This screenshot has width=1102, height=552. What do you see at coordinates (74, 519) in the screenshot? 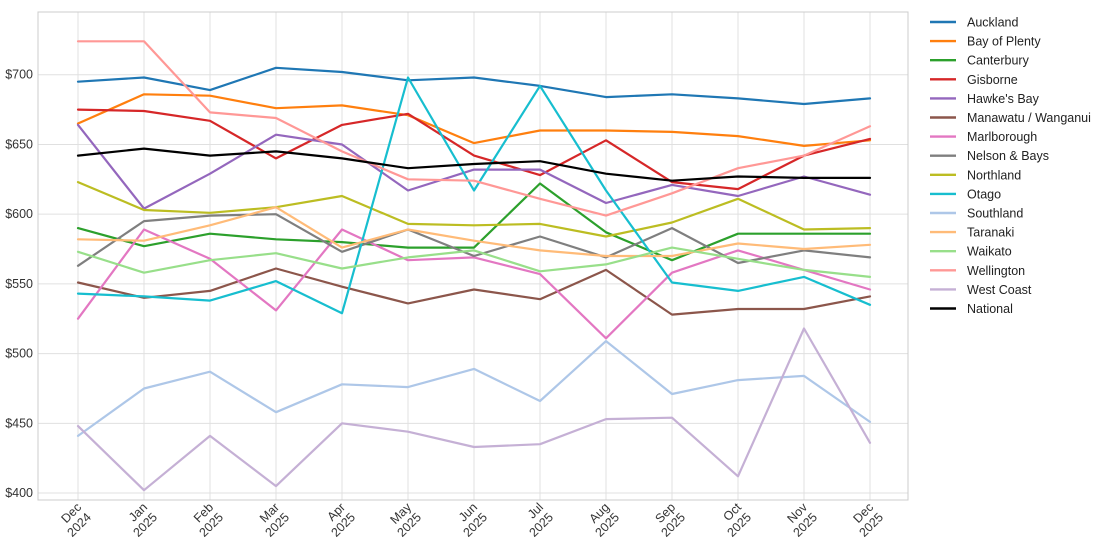
I see `x-tick-label: Dec2024` at bounding box center [74, 519].